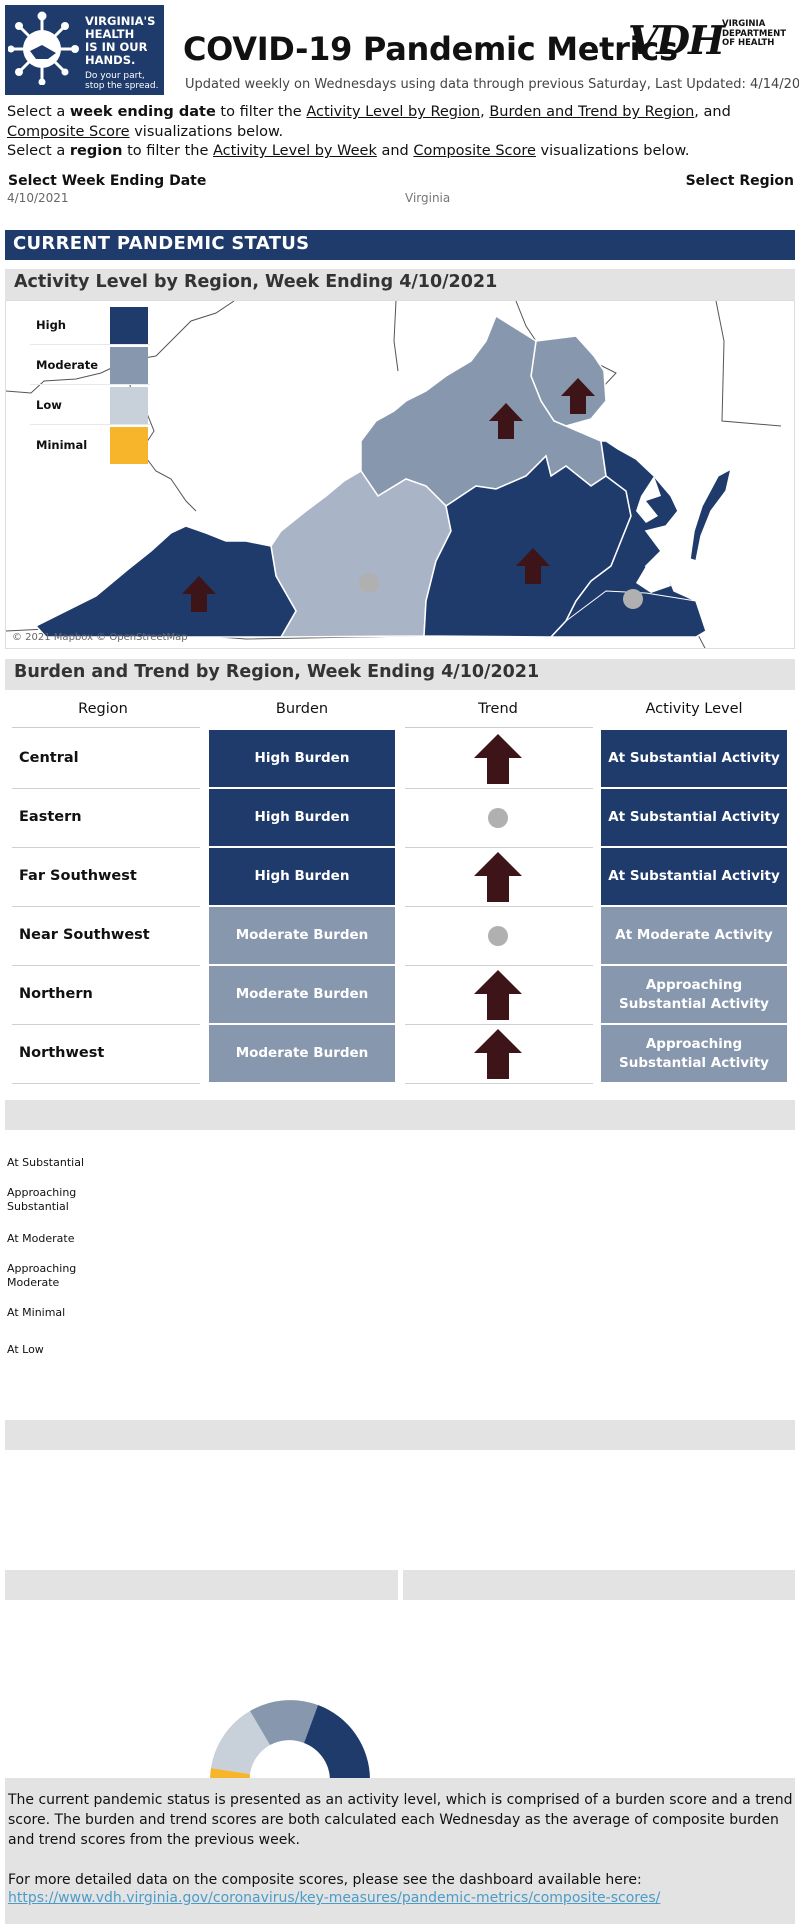  What do you see at coordinates (25, 1349) in the screenshot?
I see `activity-label-at-low: At Low` at bounding box center [25, 1349].